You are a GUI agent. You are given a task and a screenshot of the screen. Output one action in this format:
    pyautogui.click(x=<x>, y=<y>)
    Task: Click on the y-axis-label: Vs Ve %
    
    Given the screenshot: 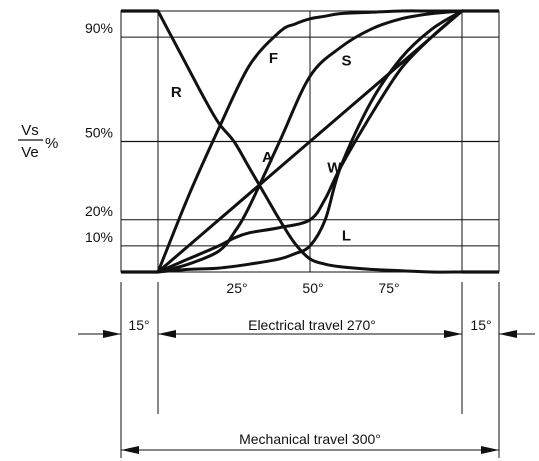 What is the action you would take?
    pyautogui.click(x=38, y=141)
    